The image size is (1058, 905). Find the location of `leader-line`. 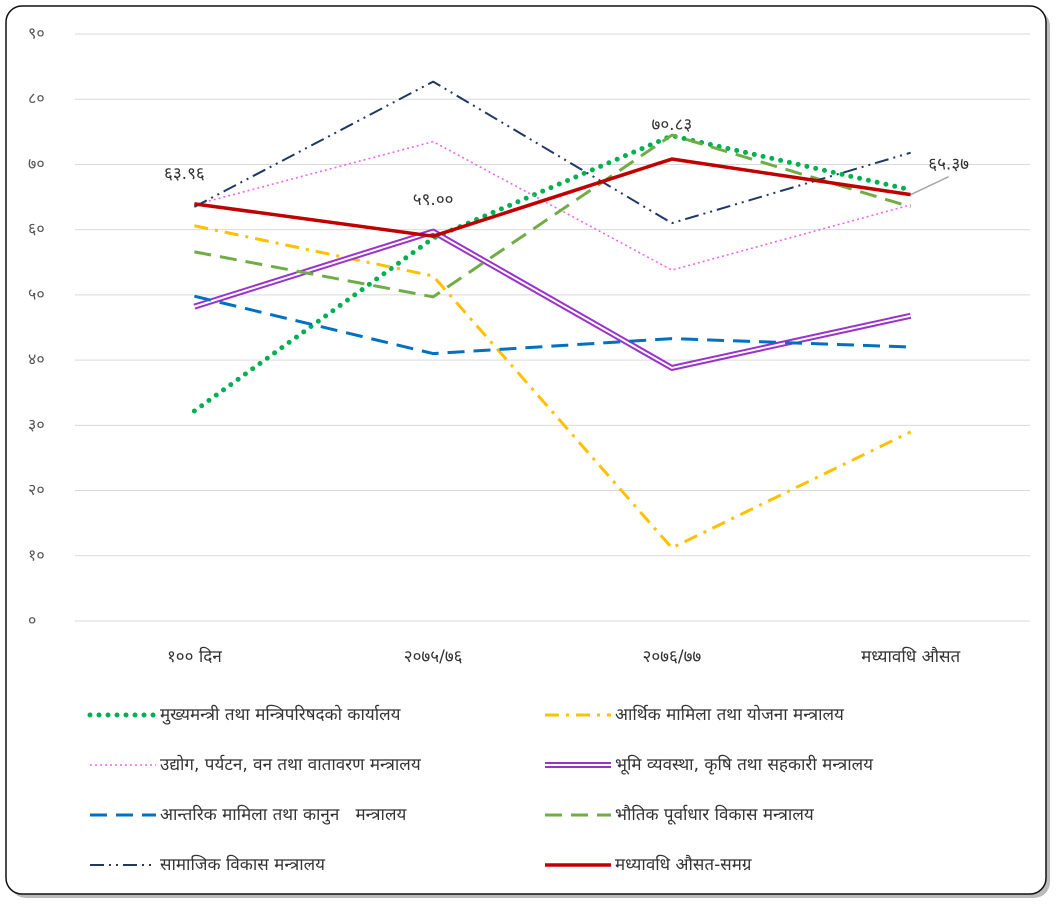

leader-line is located at coordinates (929, 185).